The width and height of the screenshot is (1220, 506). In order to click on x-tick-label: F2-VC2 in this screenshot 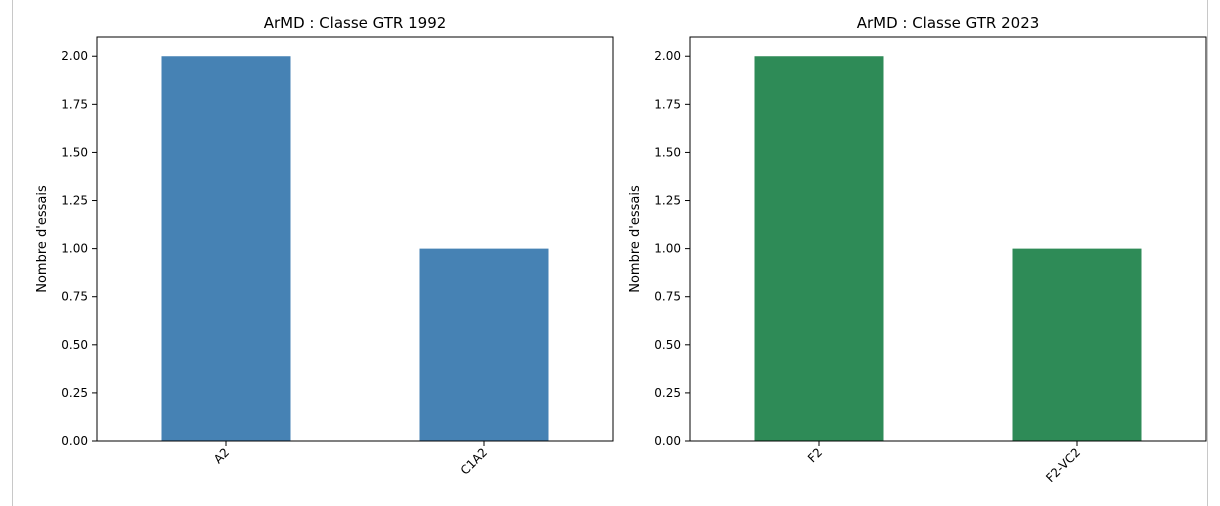, I will do `click(1063, 465)`.